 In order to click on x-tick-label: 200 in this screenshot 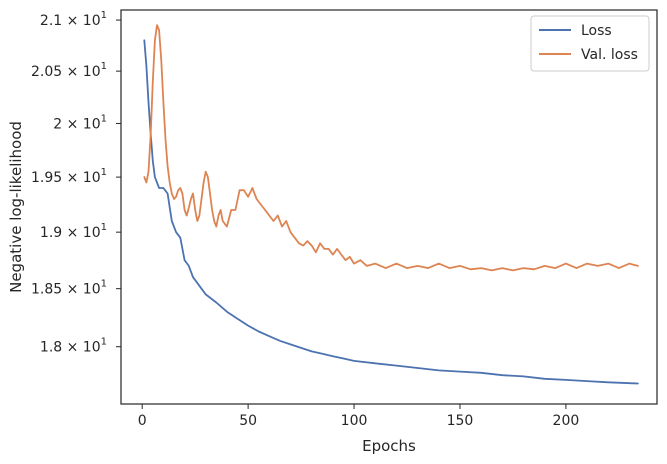, I will do `click(566, 421)`.